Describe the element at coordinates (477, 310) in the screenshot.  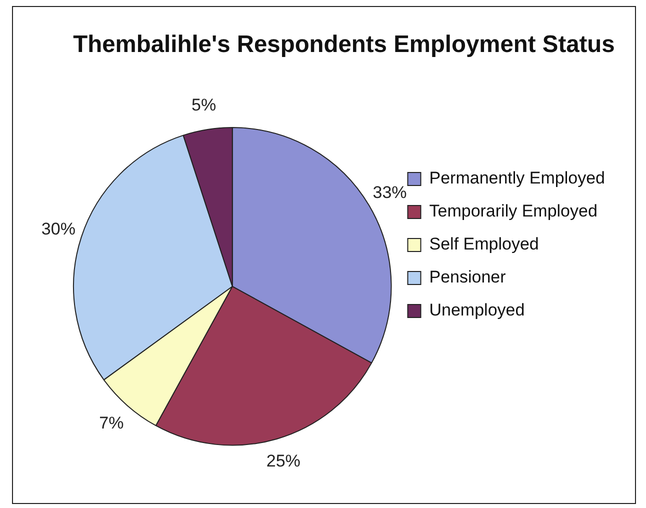
I see `legend-label: Unemployed` at that location.